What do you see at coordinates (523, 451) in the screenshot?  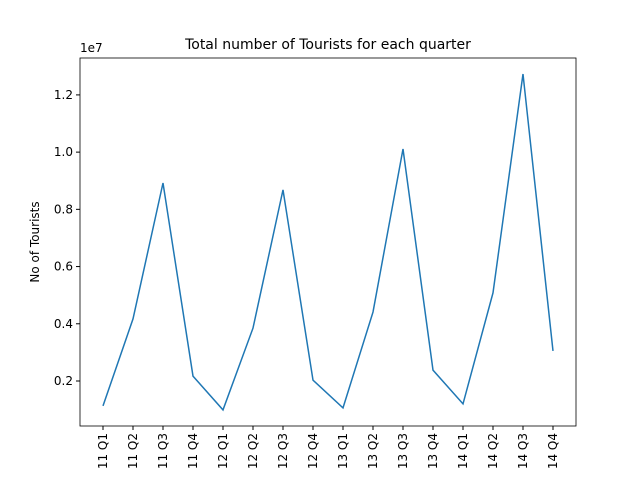 I see `x-tick-label: 14 Q3` at bounding box center [523, 451].